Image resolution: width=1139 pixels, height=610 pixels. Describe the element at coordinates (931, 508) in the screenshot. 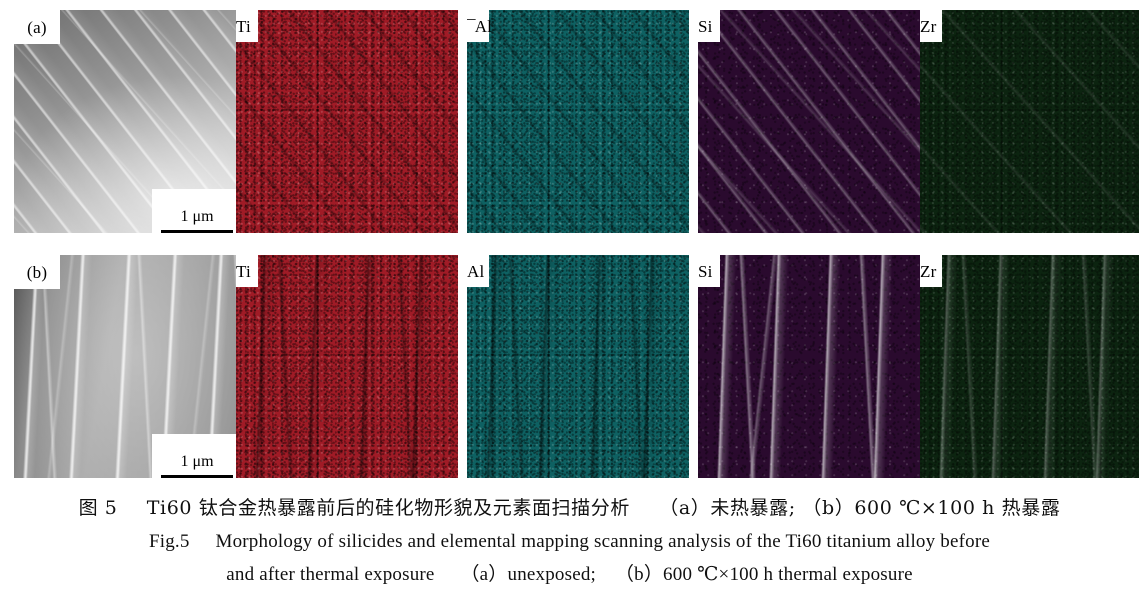

I see `caption-zh-sub-b: （b）600 ℃×100 h 热暴露` at that location.